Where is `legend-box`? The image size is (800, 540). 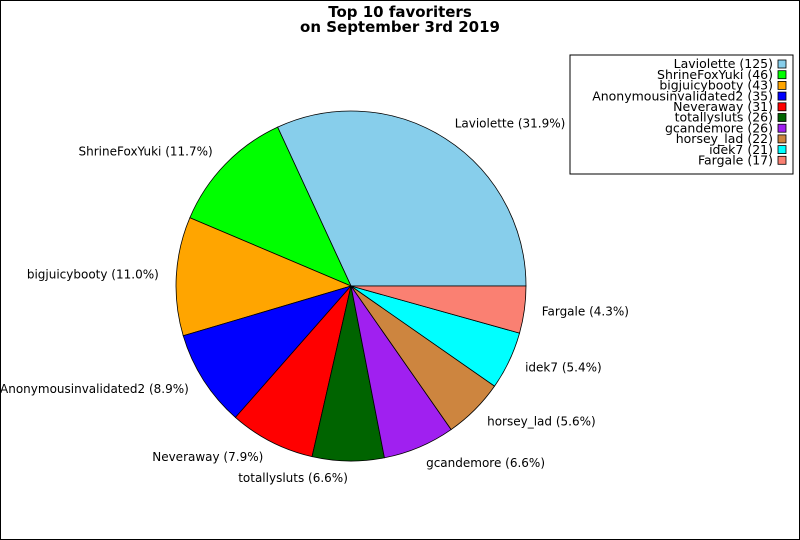
legend-box is located at coordinates (681, 114).